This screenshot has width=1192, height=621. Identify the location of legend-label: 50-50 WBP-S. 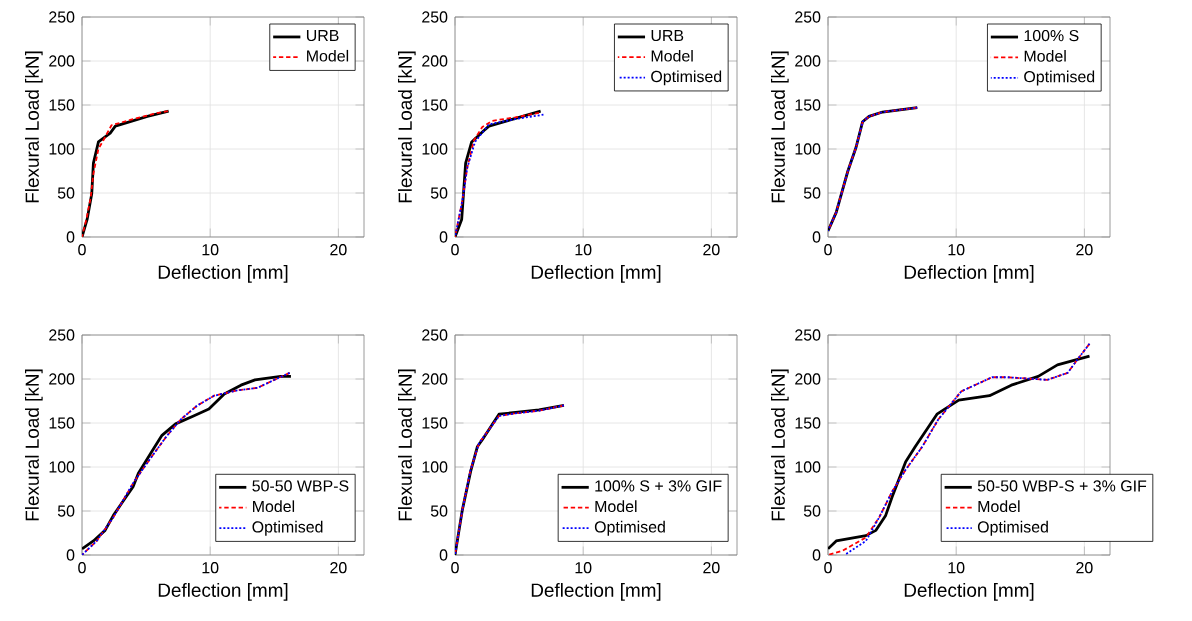
(300, 486).